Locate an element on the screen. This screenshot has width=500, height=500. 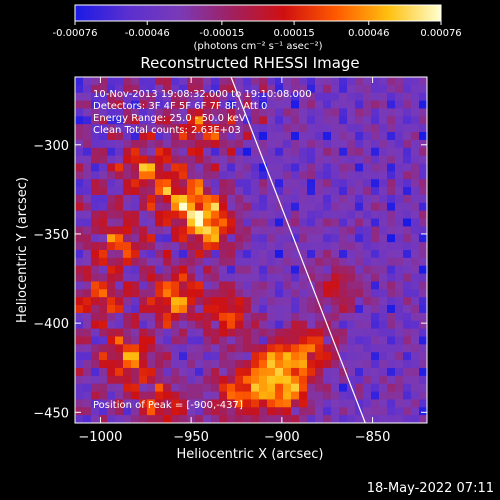
annotation-peak-position: Position of Peak = [-900,-437] is located at coordinates (168, 405).